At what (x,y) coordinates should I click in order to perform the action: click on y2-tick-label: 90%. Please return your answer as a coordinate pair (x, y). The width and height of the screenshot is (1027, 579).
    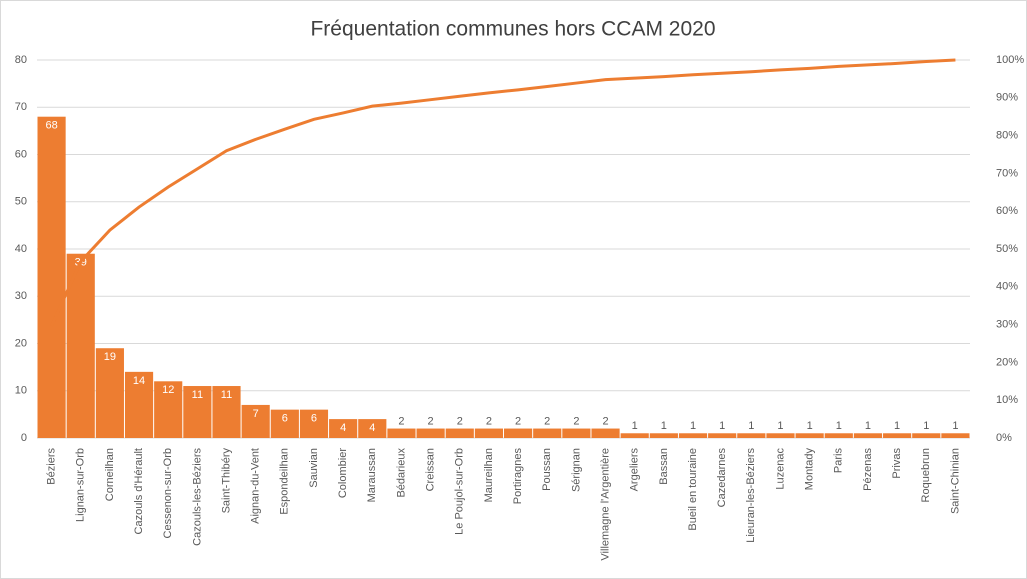
    Looking at the image, I should click on (1007, 98).